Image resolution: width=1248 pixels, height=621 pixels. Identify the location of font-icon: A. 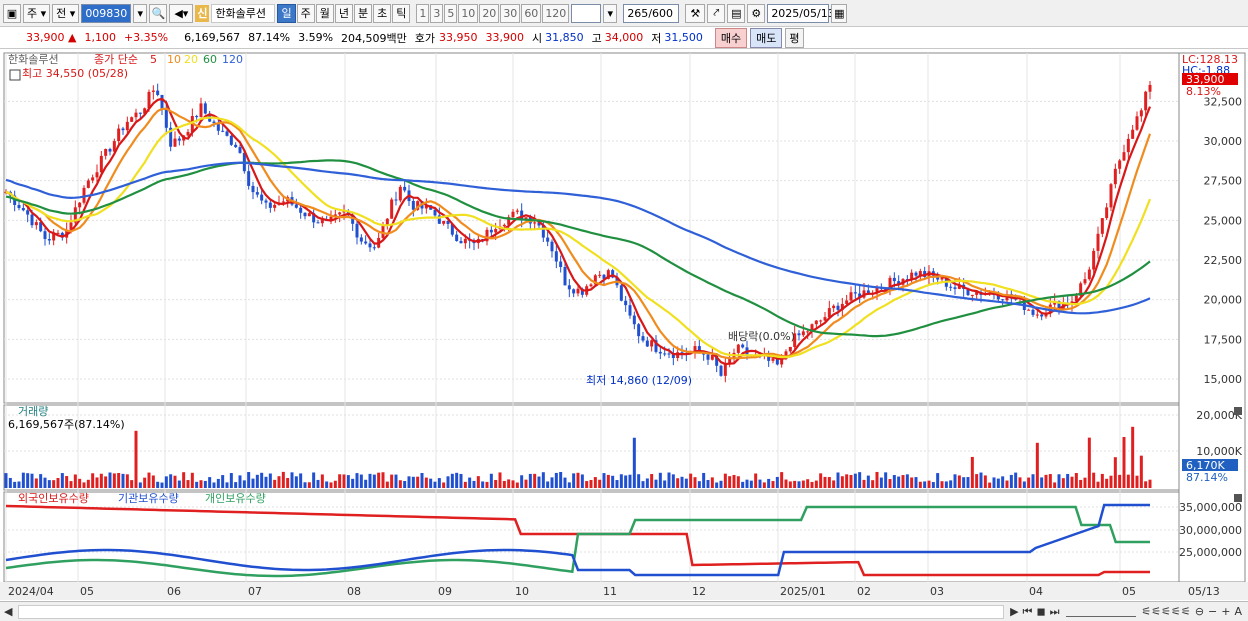
(1238, 611).